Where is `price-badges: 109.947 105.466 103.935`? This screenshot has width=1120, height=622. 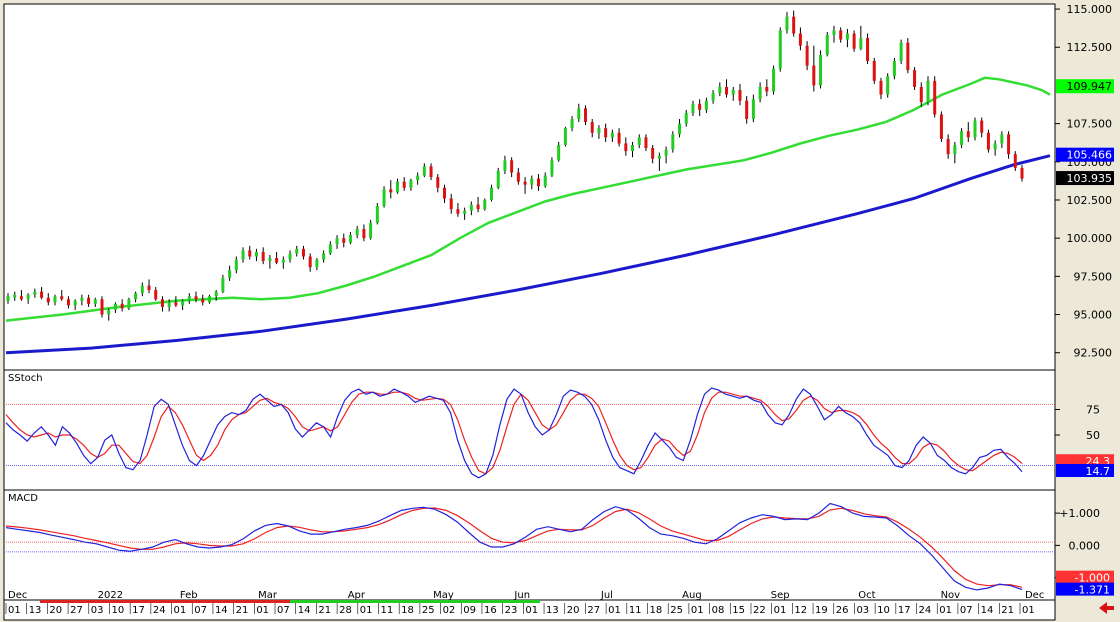
price-badges: 109.947 105.466 103.935 is located at coordinates (1085, 132).